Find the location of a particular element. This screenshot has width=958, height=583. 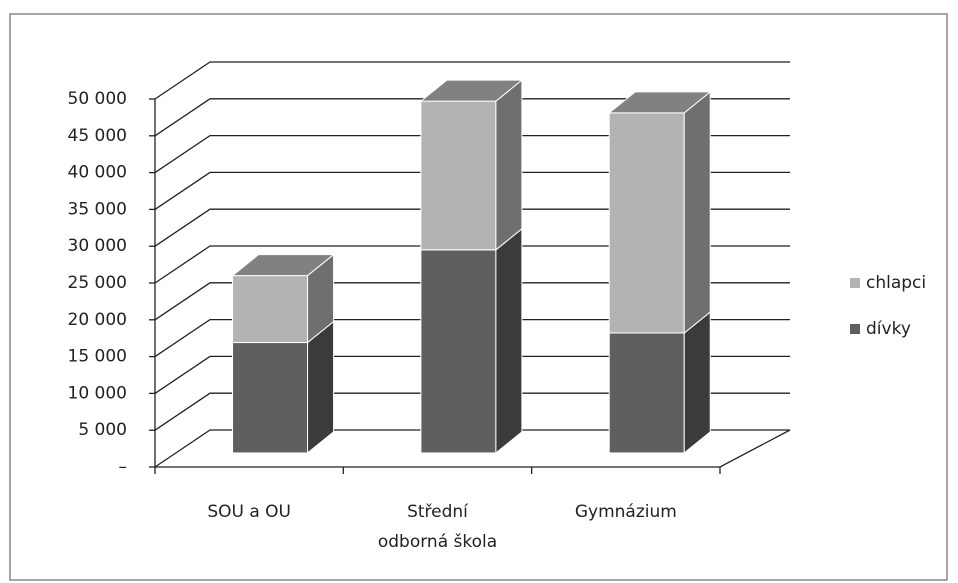

y-tick-label: 30 000 is located at coordinates (97, 246).